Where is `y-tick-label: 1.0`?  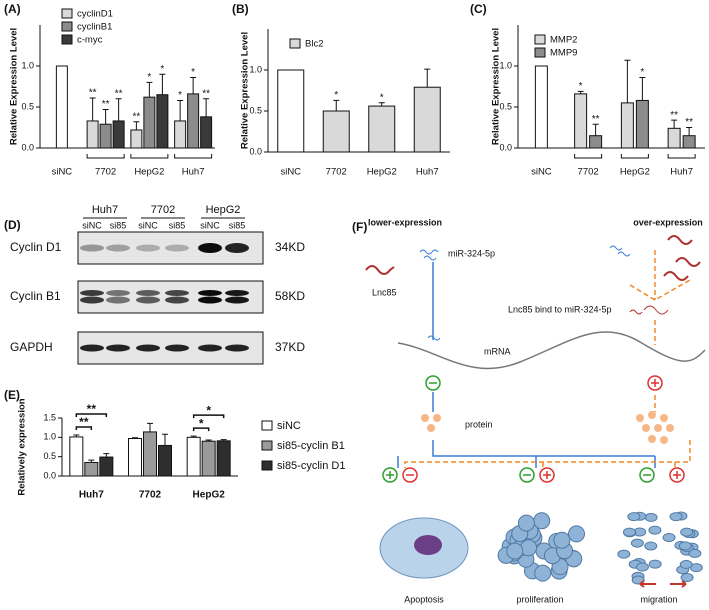
y-tick-label: 1.0 is located at coordinates (505, 65).